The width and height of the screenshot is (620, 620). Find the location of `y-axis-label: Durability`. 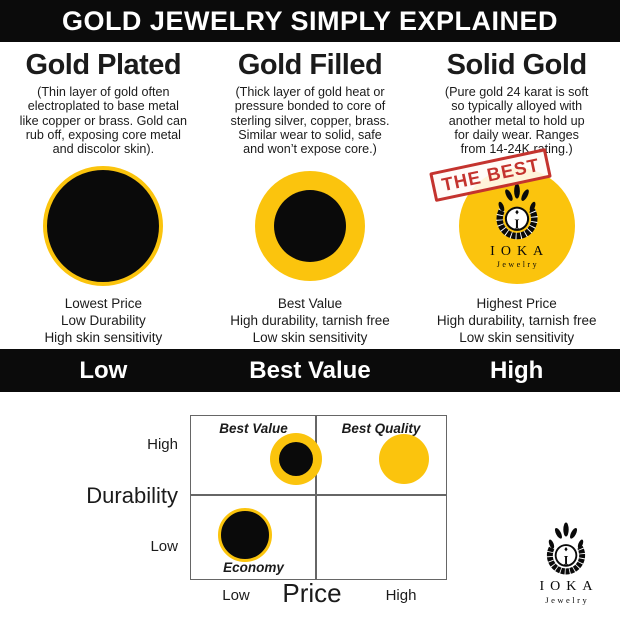

y-axis-label: Durability is located at coordinates (132, 495).